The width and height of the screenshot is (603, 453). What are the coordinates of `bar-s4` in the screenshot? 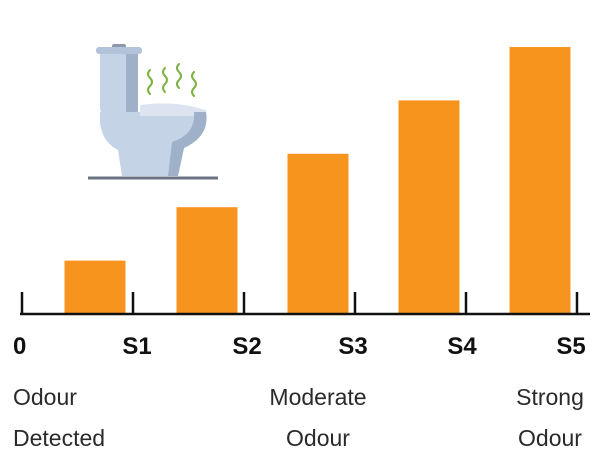 It's located at (429, 207).